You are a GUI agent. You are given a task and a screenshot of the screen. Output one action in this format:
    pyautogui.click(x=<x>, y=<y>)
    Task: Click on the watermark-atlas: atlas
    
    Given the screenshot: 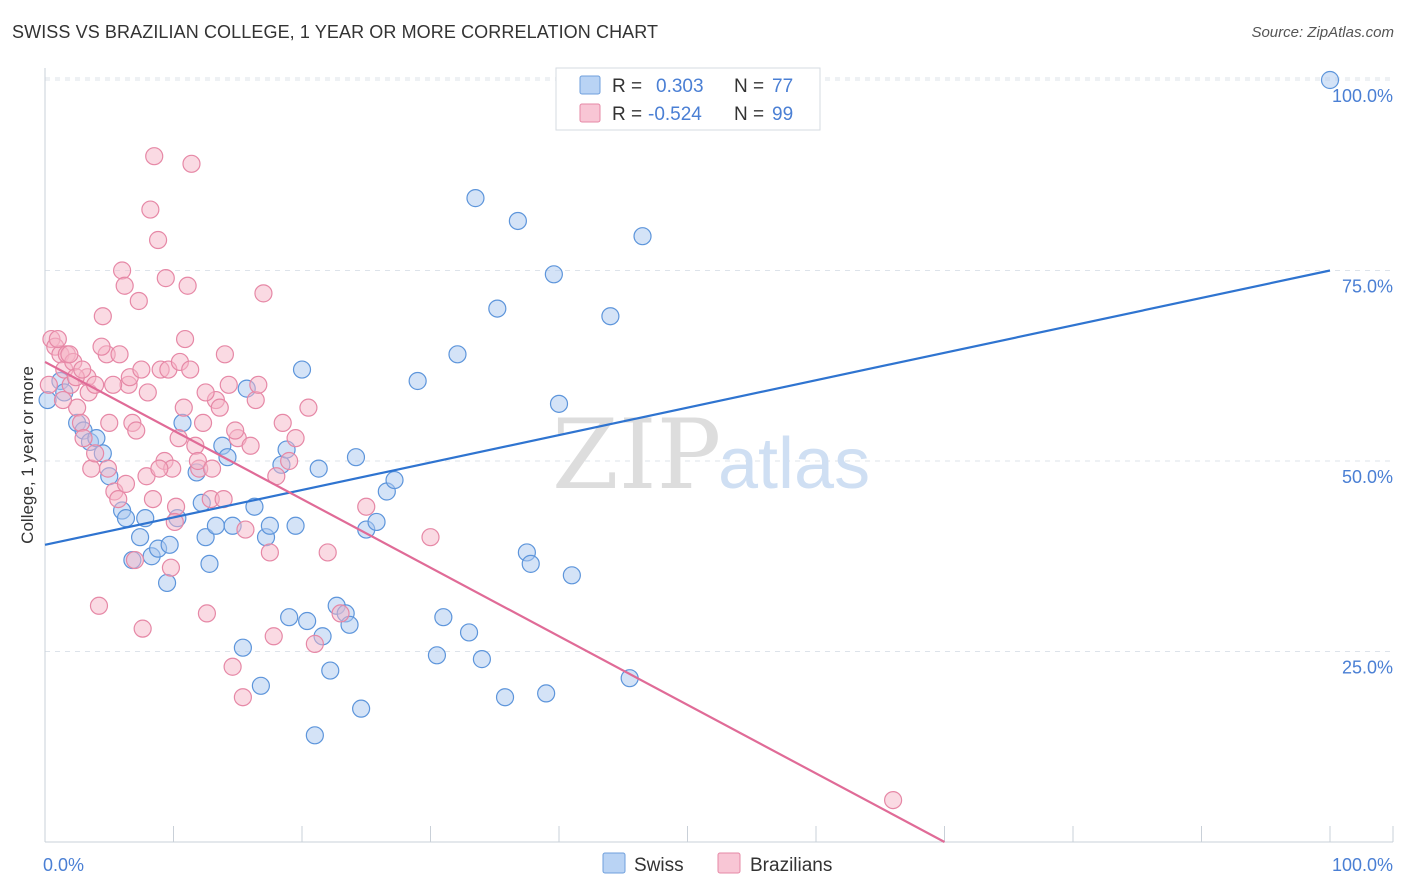 What is the action you would take?
    pyautogui.click(x=794, y=464)
    